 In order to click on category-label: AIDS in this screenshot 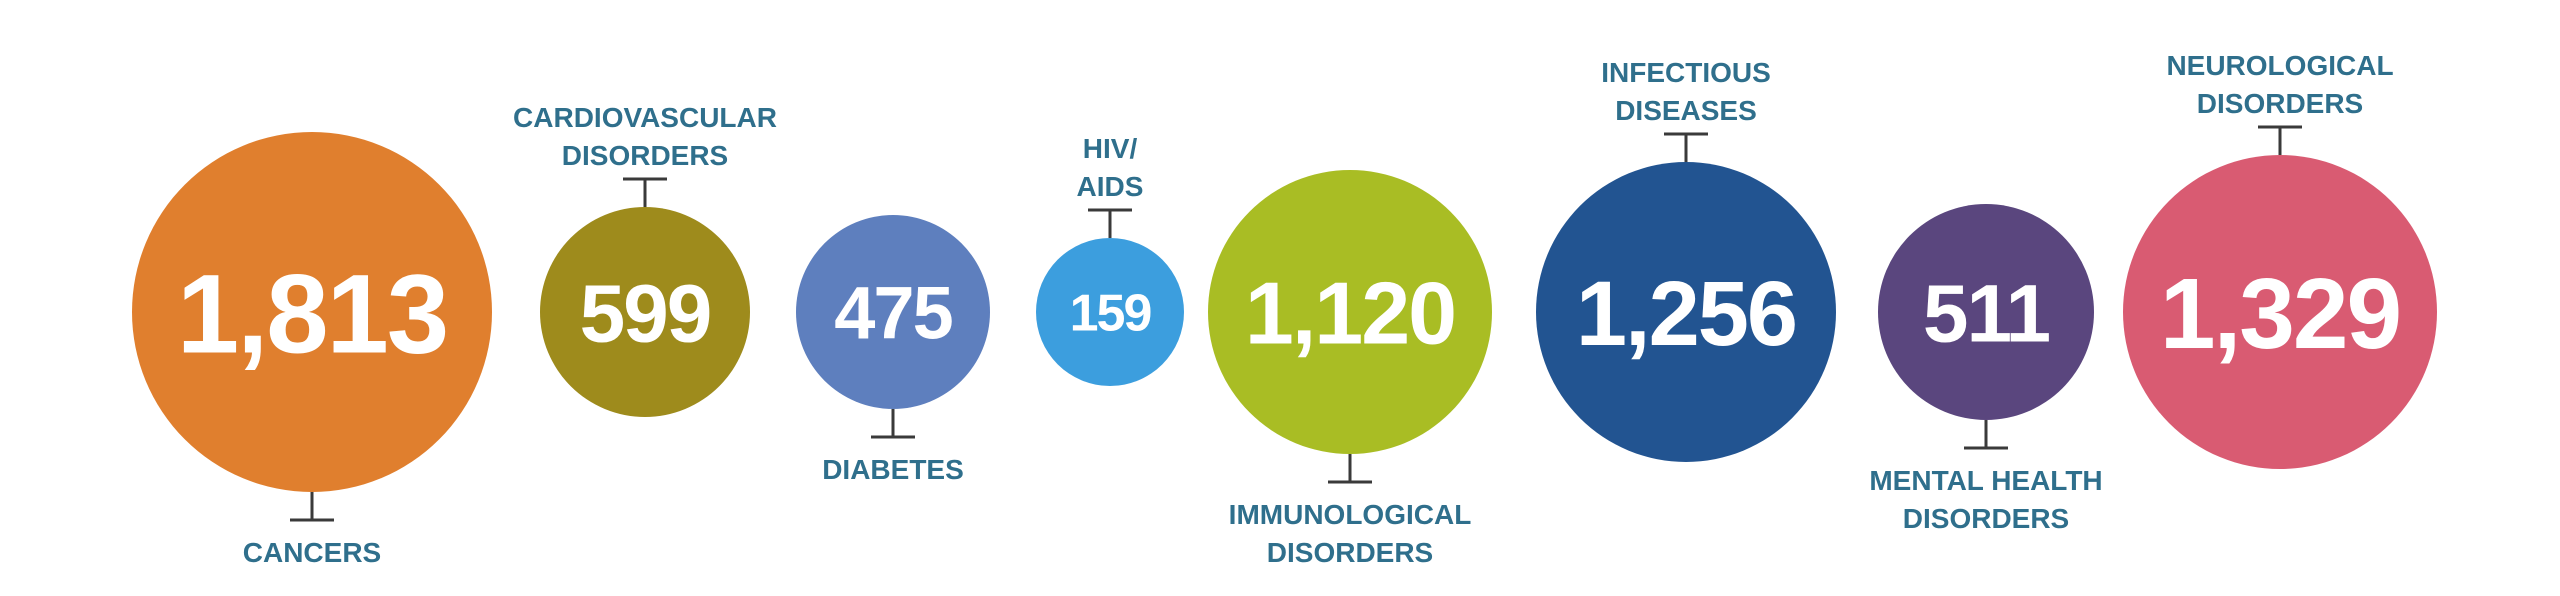, I will do `click(1110, 186)`.